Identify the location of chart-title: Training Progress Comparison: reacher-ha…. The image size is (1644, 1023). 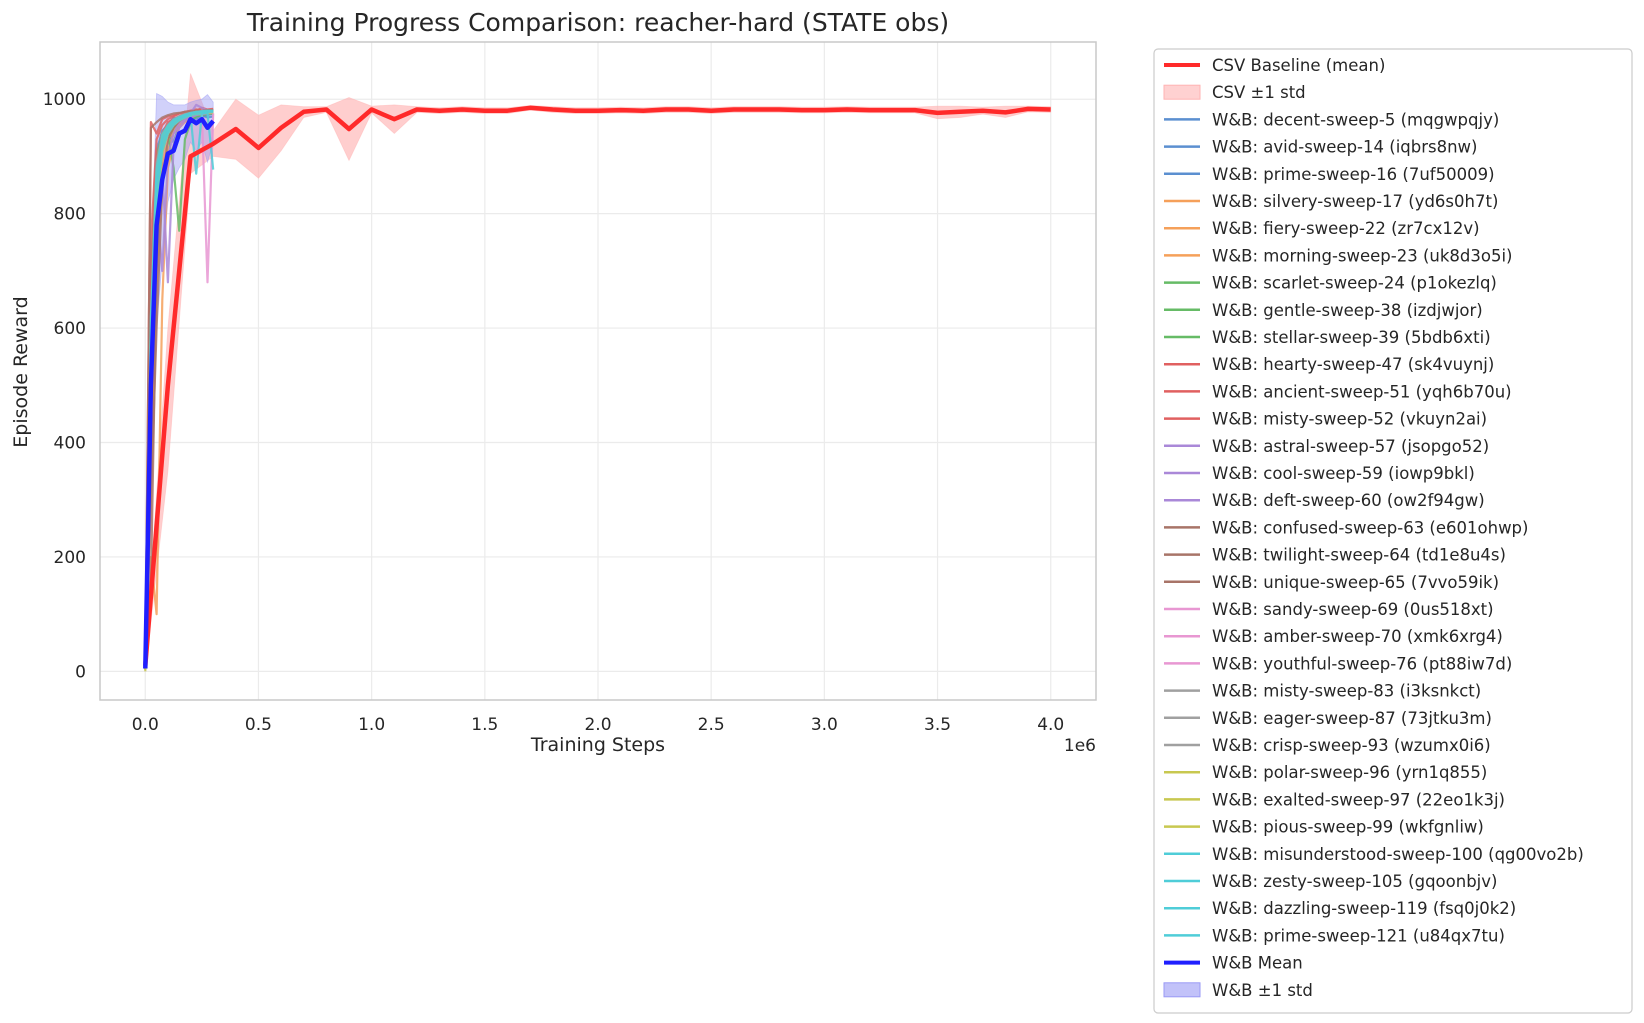
(597, 22).